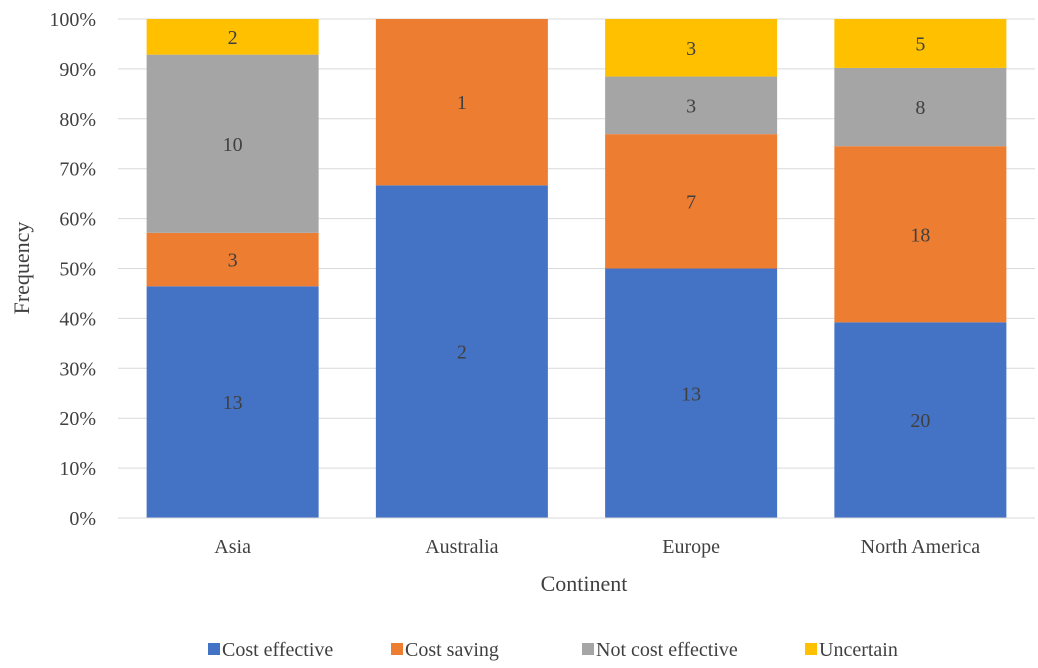  I want to click on legend-label: Uncertain, so click(858, 650).